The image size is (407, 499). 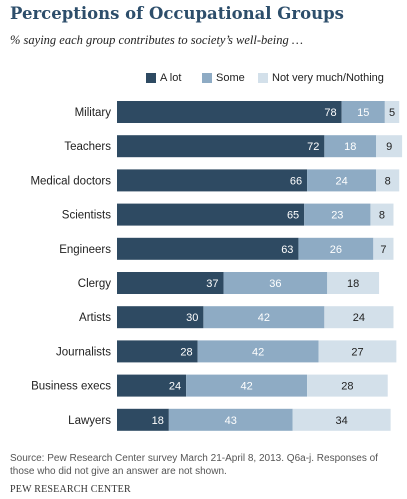 What do you see at coordinates (143, 419) in the screenshot?
I see `bar-lawyers-a-lot` at bounding box center [143, 419].